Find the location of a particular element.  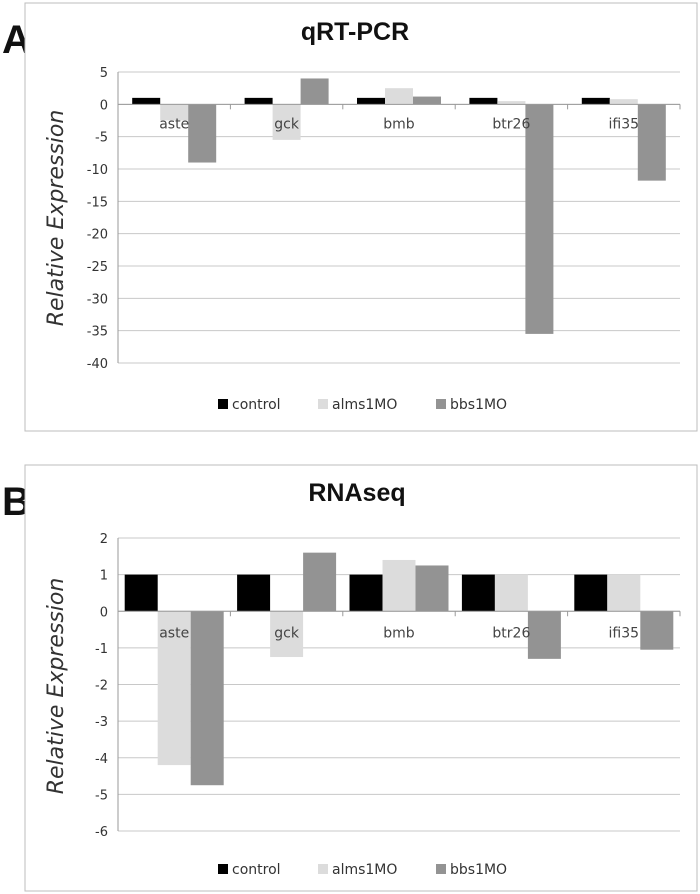

y-tick-label: -6 is located at coordinates (101, 832).